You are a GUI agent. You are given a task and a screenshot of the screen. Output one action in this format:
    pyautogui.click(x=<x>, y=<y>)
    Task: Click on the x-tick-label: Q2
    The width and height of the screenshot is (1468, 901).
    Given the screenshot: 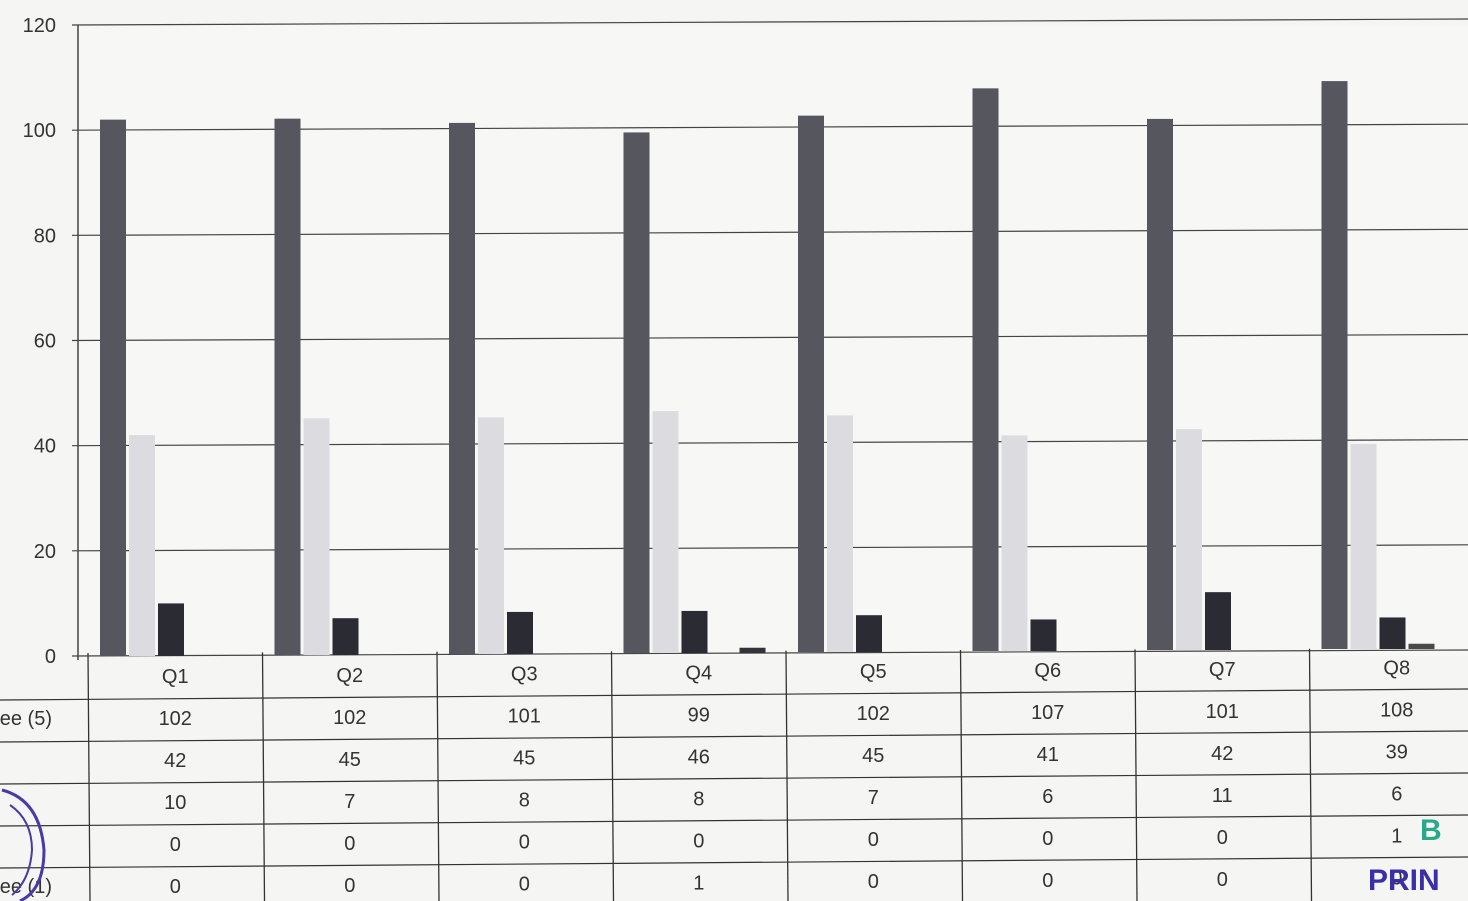 What is the action you would take?
    pyautogui.click(x=349, y=676)
    